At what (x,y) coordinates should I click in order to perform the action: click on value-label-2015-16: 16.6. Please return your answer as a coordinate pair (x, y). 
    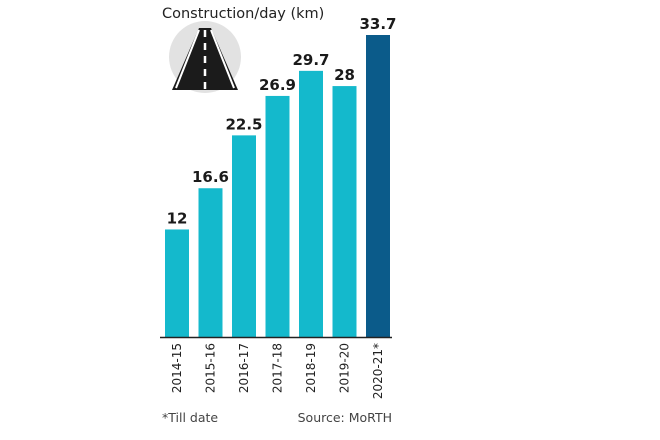
    Looking at the image, I should click on (210, 177).